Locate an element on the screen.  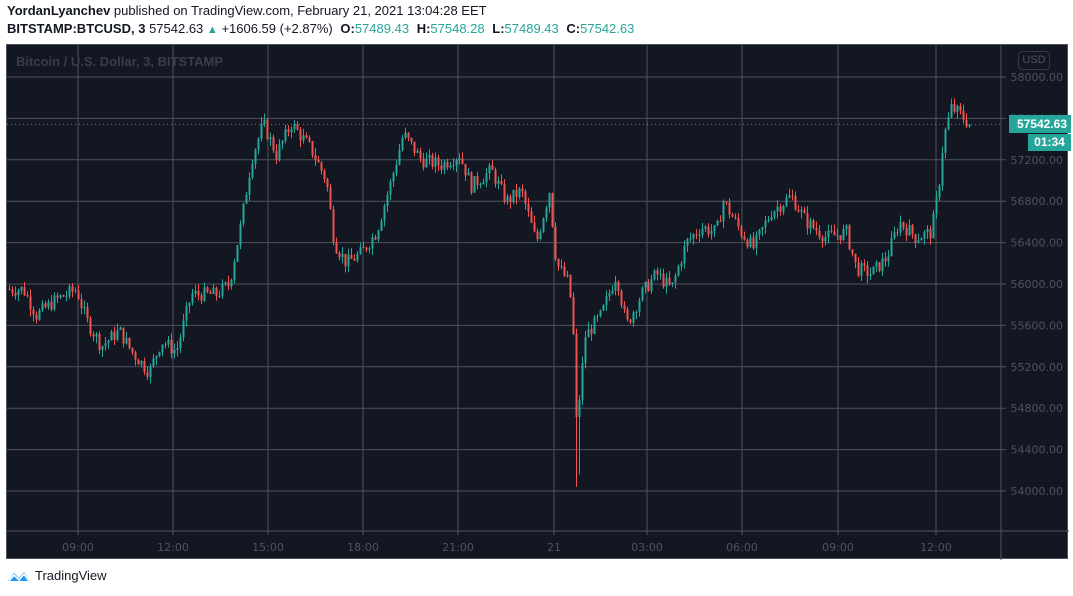
high-label: H: is located at coordinates (423, 28).